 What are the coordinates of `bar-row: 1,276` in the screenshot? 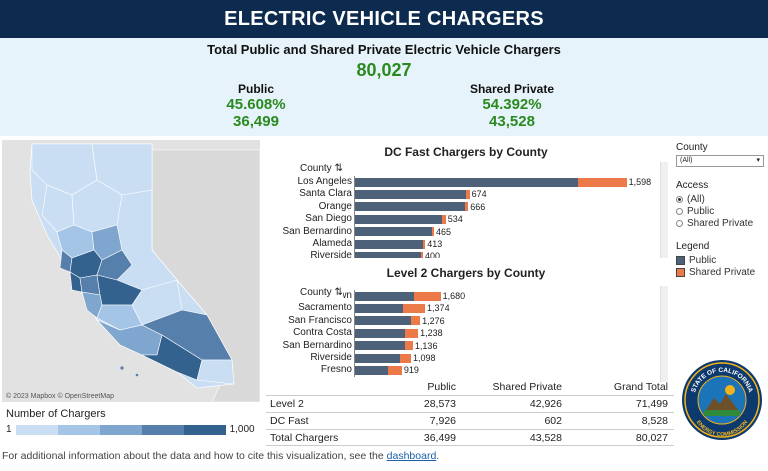 It's located at (400, 321).